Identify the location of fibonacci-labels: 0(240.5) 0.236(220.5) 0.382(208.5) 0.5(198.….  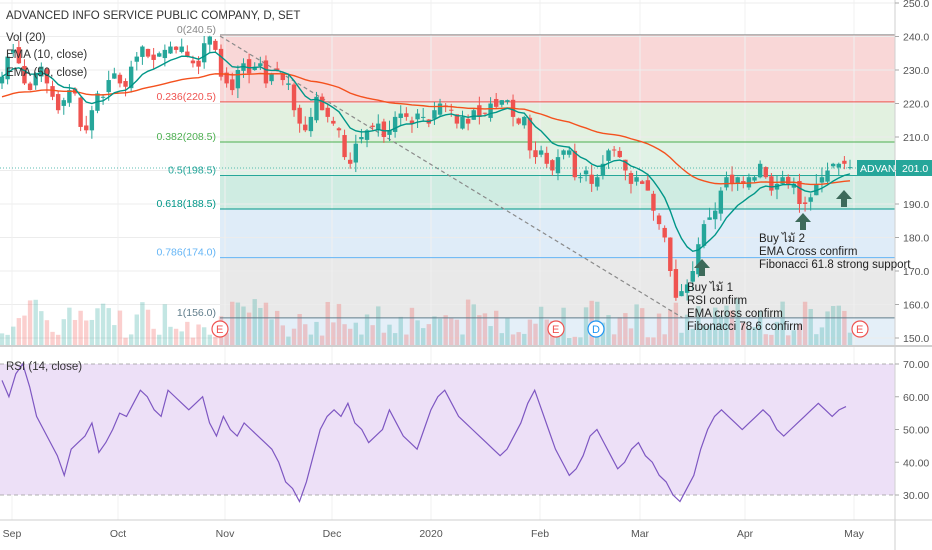
(186, 171).